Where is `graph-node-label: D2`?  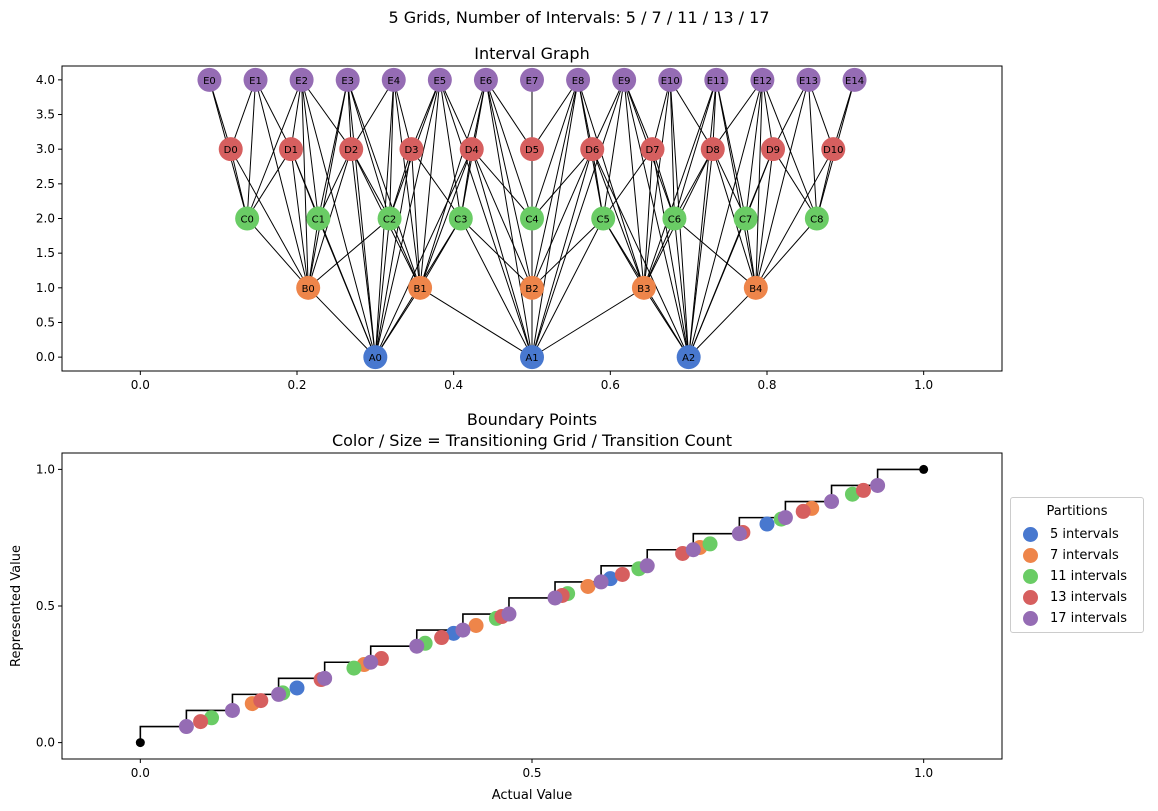 graph-node-label: D2 is located at coordinates (351, 150).